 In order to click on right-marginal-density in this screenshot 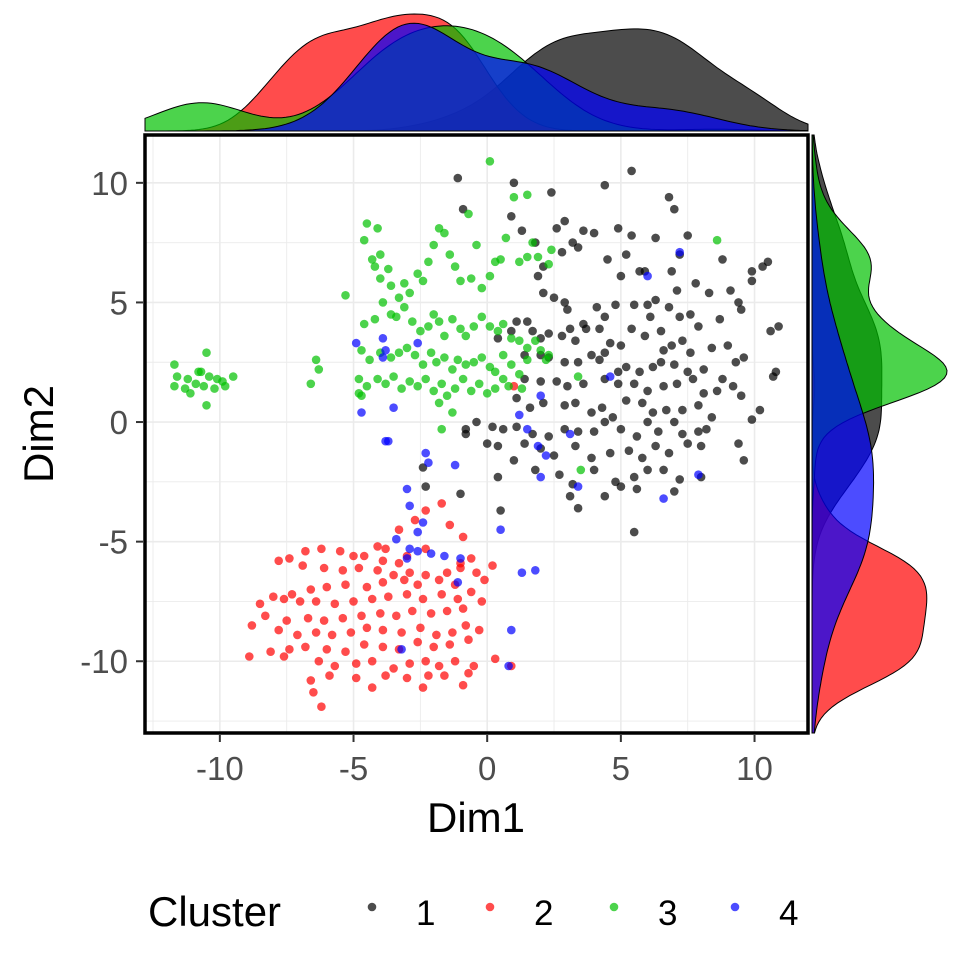, I will do `click(879, 434)`.